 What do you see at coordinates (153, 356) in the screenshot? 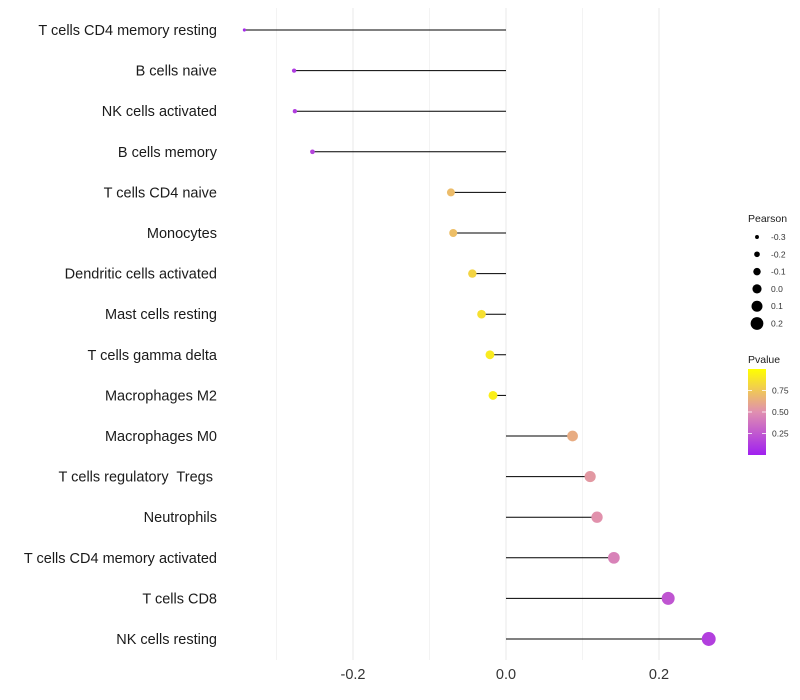
I see `category-label: T cells gamma delta` at bounding box center [153, 356].